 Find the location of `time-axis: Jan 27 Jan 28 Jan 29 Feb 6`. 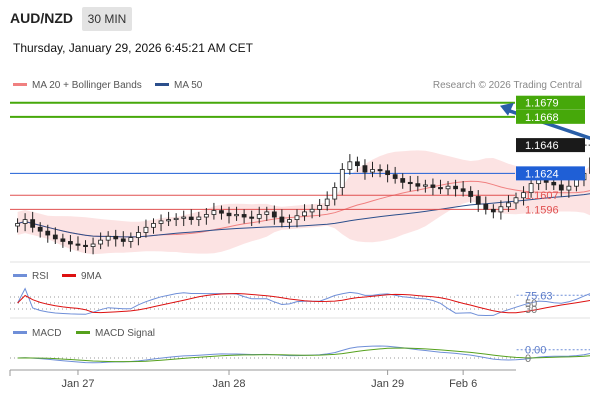

time-axis: Jan 27 Jan 28 Jan 29 Feb 6 is located at coordinates (262, 379).